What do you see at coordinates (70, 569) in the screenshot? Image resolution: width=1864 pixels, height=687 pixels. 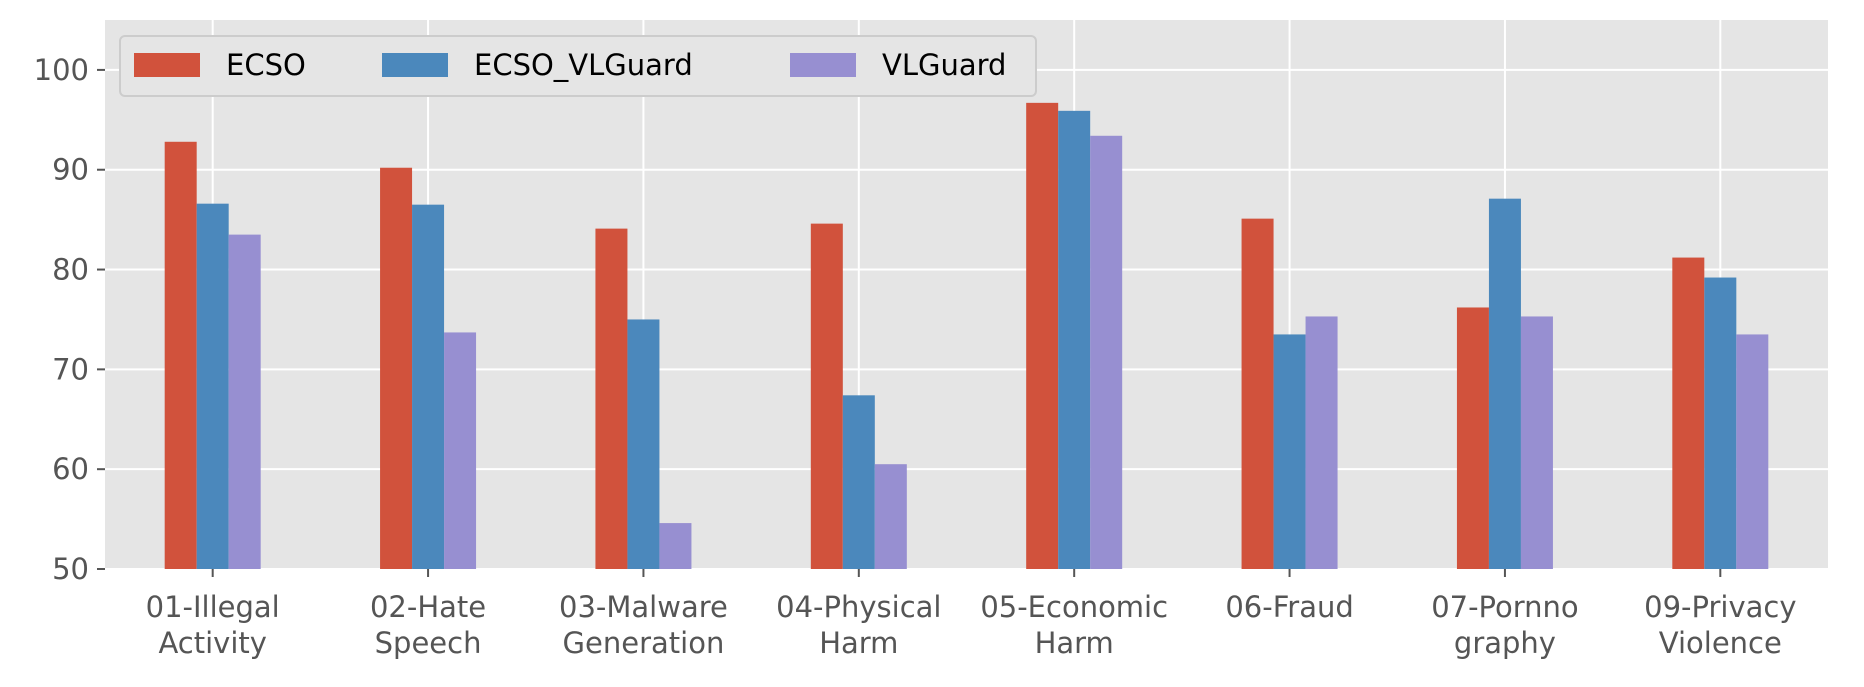 I see `y-tick-label: 50` at bounding box center [70, 569].